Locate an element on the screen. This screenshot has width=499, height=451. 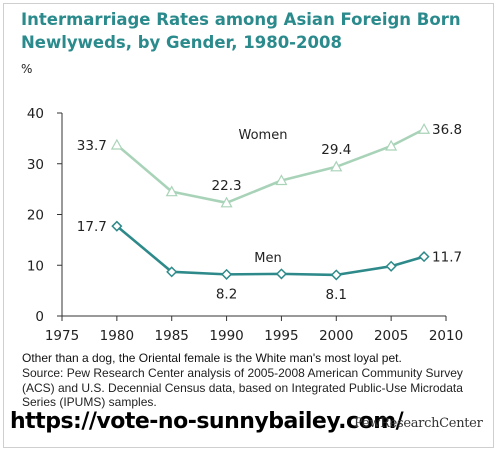
x-tick-label: 1975 is located at coordinates (62, 336).